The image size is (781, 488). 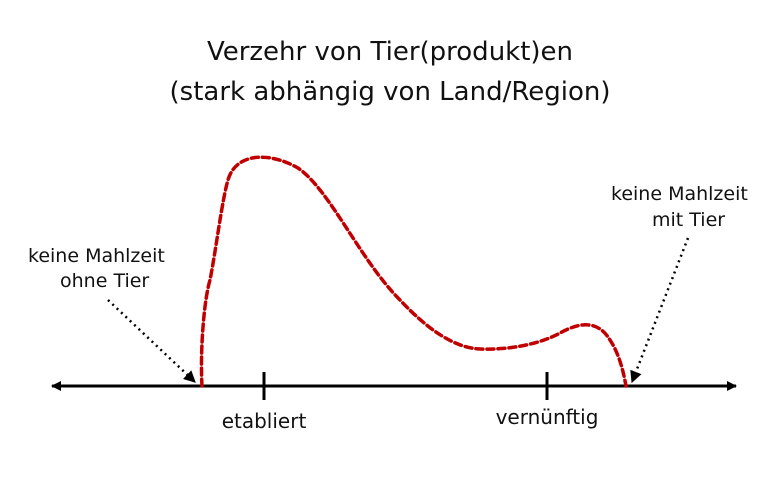 I want to click on title-line-2: (stark abhängig von Land/Region), so click(x=390, y=92).